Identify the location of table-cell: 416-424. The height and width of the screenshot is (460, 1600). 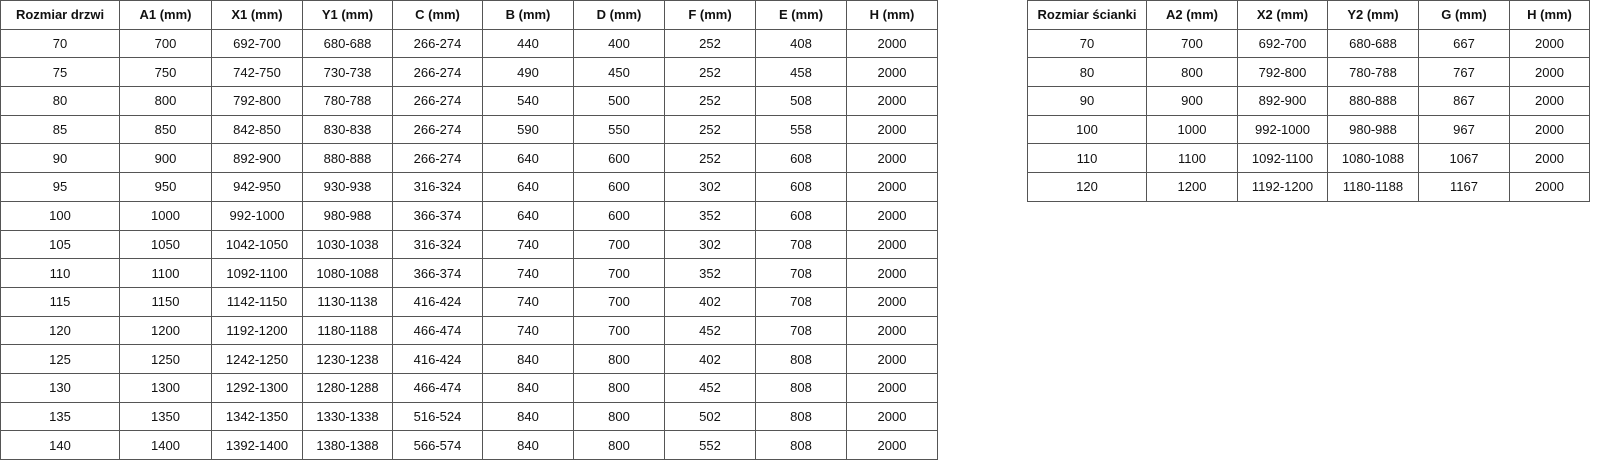
(437, 359).